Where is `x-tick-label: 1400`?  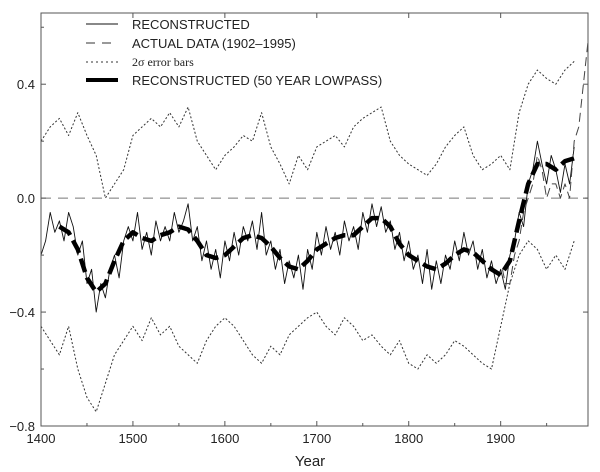 x-tick-label: 1400 is located at coordinates (41, 438).